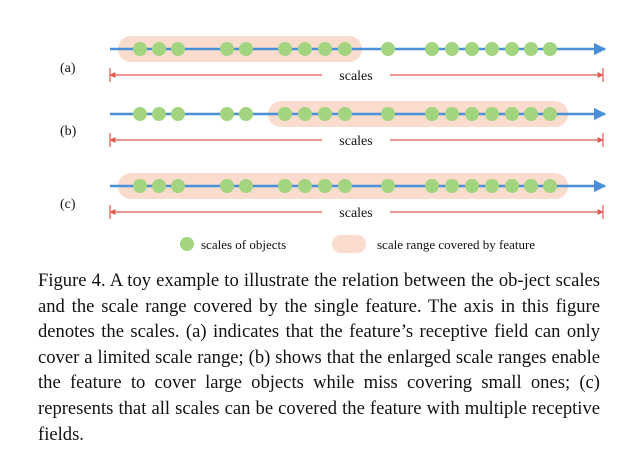 The image size is (632, 476). Describe the element at coordinates (68, 131) in the screenshot. I see `row-label: (b)` at that location.